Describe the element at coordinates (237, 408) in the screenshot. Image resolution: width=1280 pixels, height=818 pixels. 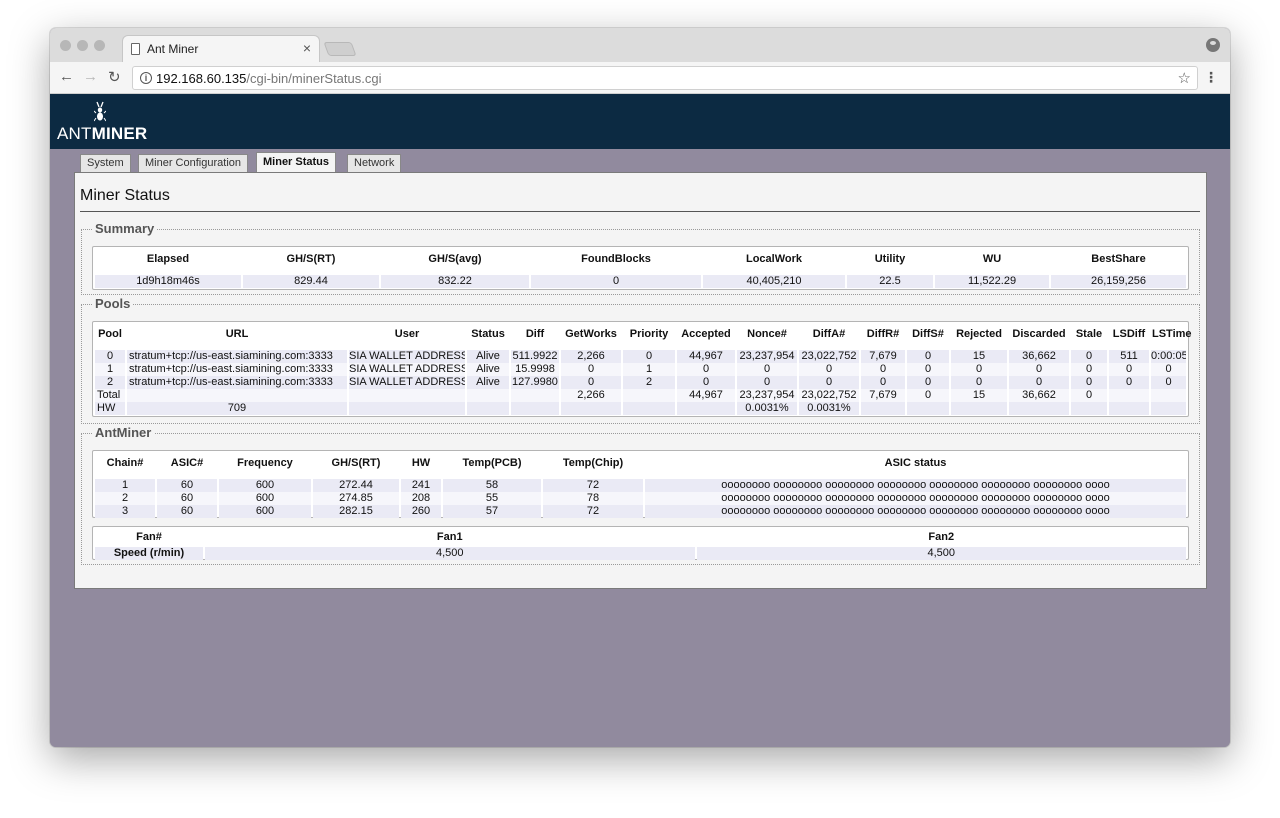
I see `pool-cell: 709` at that location.